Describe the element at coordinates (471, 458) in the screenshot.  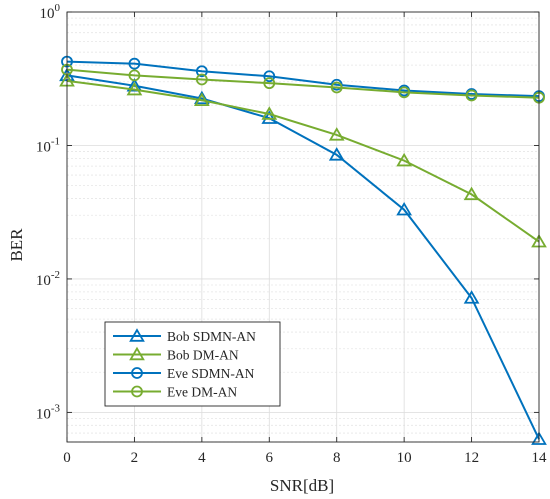
I see `x-tick-label: 12` at that location.